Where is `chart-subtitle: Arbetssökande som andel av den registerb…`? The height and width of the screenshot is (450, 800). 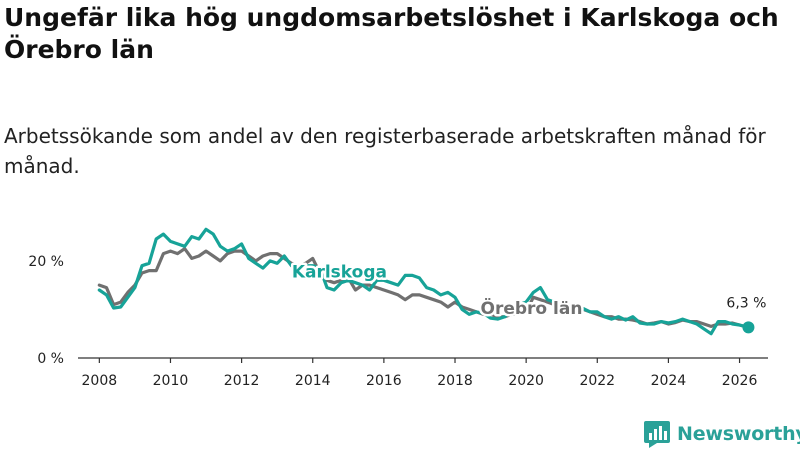 chart-subtitle: Arbetssökande som andel av den registerb… is located at coordinates (385, 151).